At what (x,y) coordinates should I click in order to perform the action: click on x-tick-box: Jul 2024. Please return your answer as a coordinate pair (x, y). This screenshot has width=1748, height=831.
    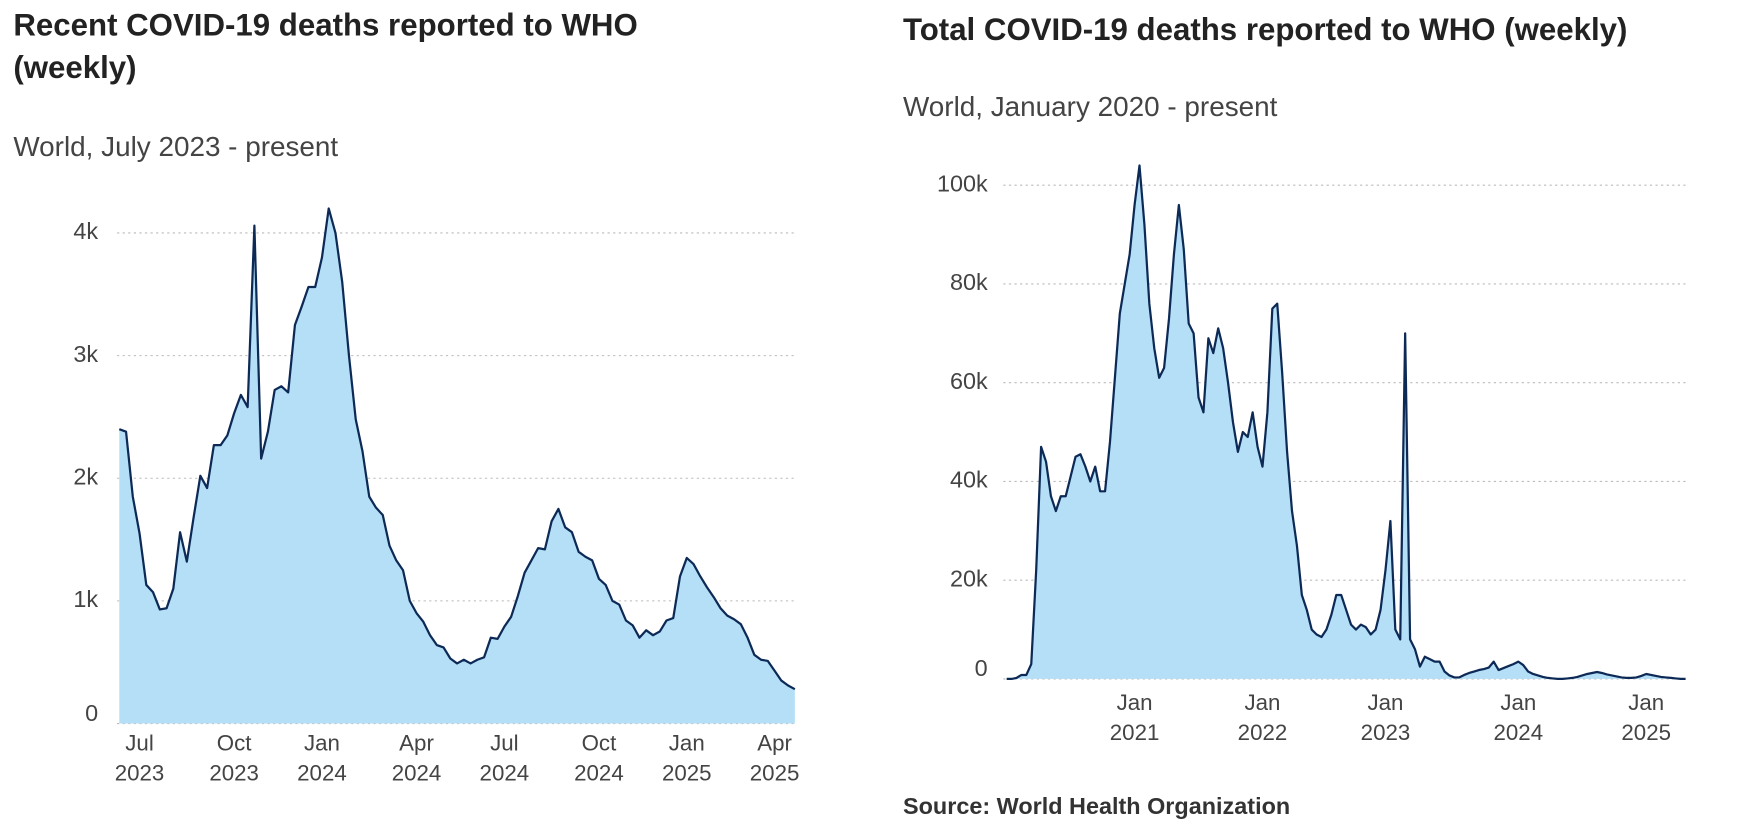
    Looking at the image, I should click on (504, 758).